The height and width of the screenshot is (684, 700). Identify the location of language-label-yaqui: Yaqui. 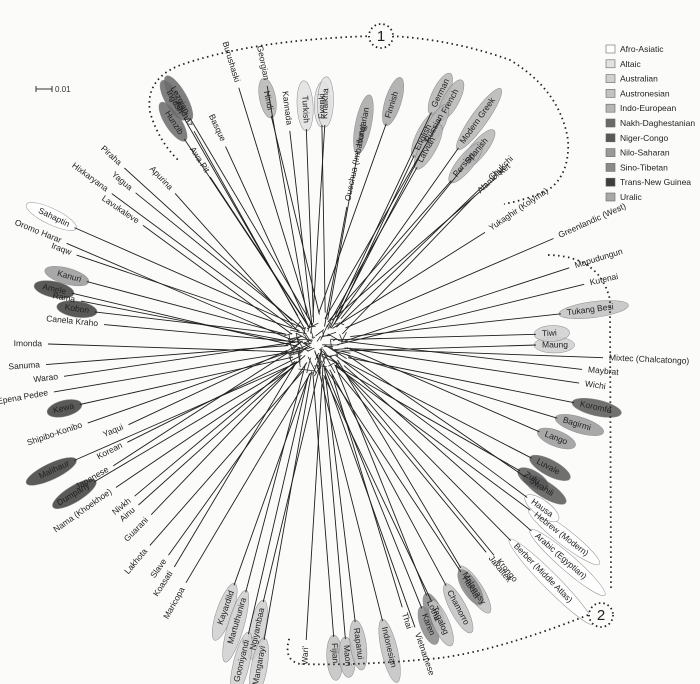
(112, 430).